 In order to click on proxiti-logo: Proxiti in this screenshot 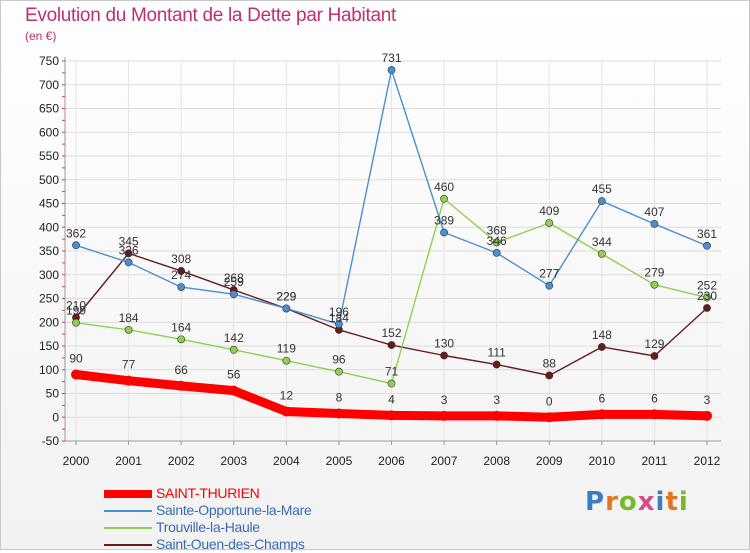, I will do `click(637, 502)`.